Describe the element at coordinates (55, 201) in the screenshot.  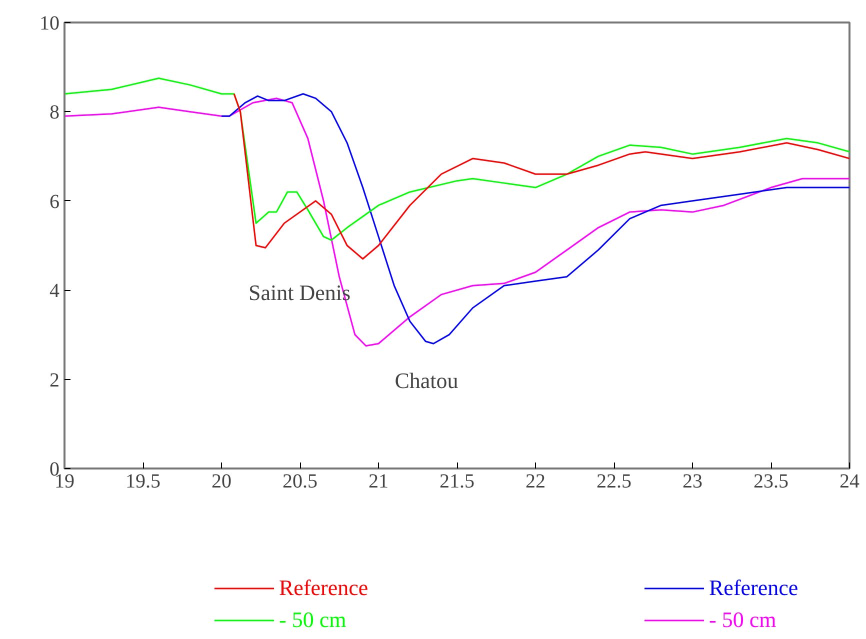
I see `y-tick-label: 6` at that location.